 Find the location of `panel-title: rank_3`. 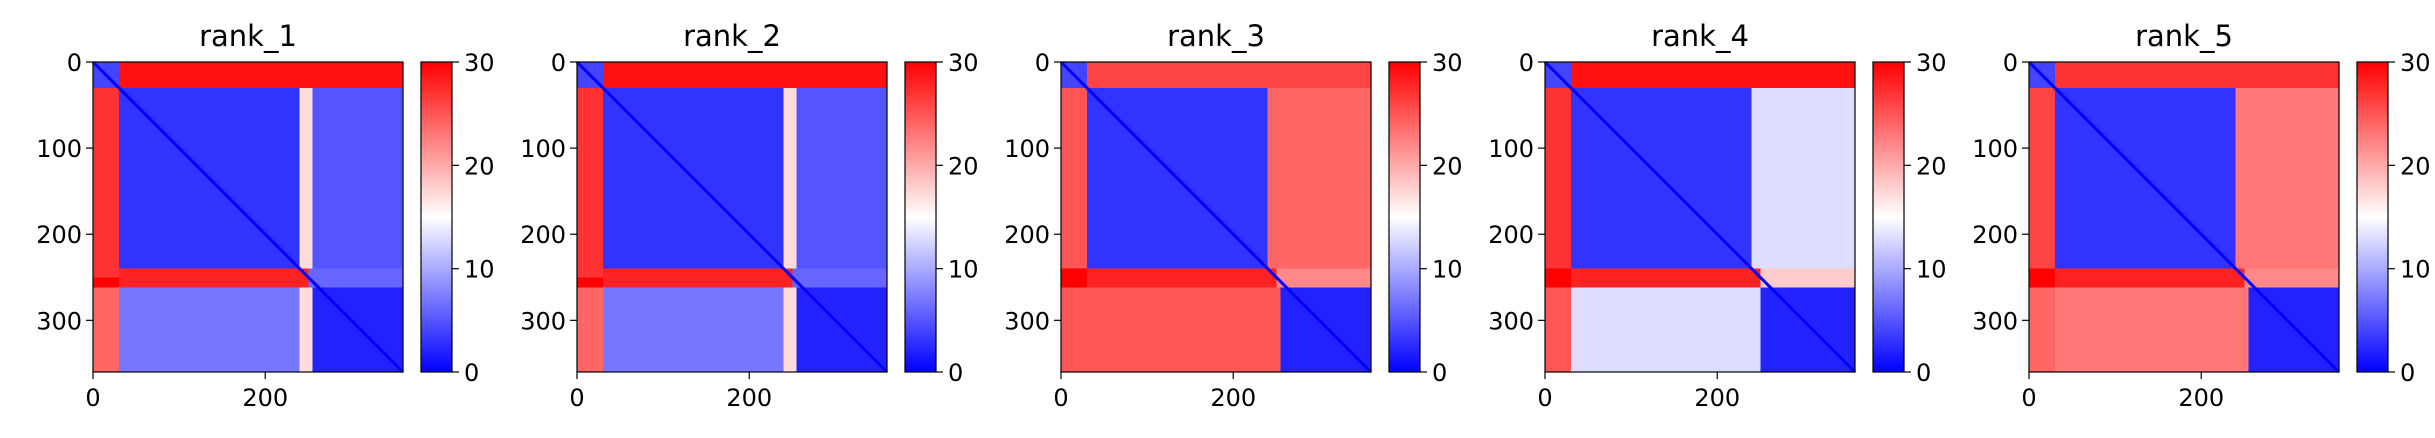

panel-title: rank_3 is located at coordinates (1216, 36).